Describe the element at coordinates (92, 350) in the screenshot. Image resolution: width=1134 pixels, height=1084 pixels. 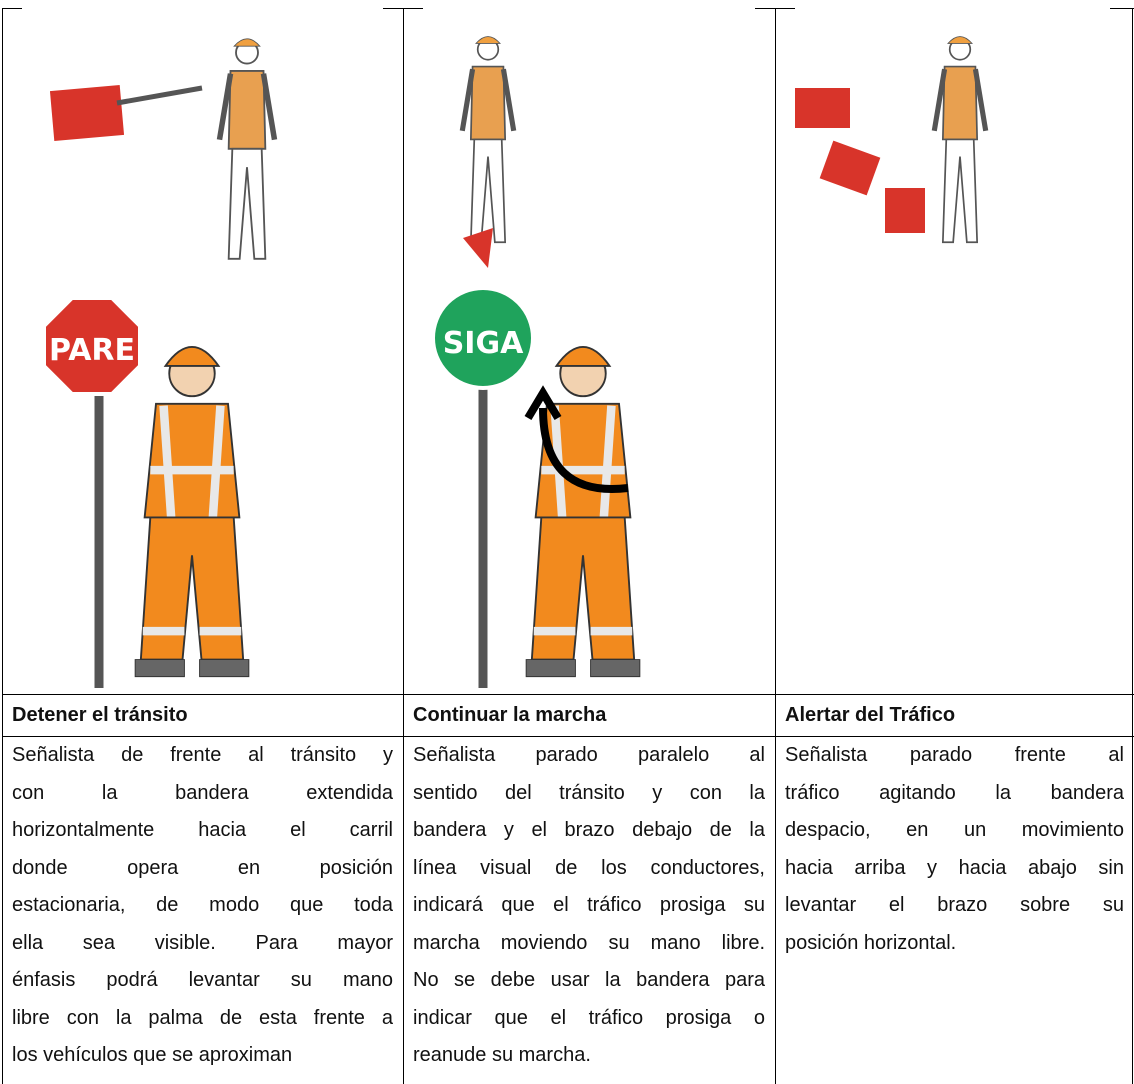
I see `sign-text: PARE` at that location.